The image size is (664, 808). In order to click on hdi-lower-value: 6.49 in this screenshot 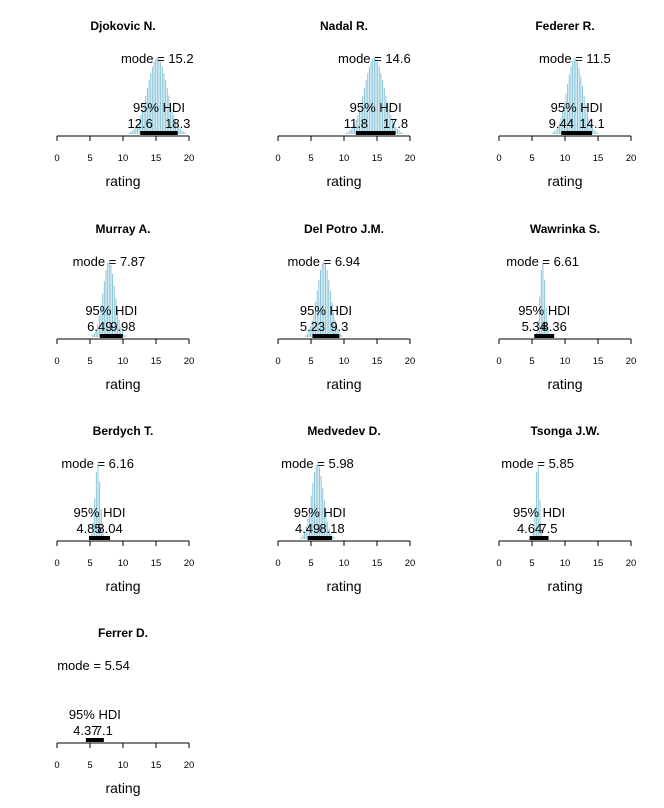, I will do `click(99, 326)`.